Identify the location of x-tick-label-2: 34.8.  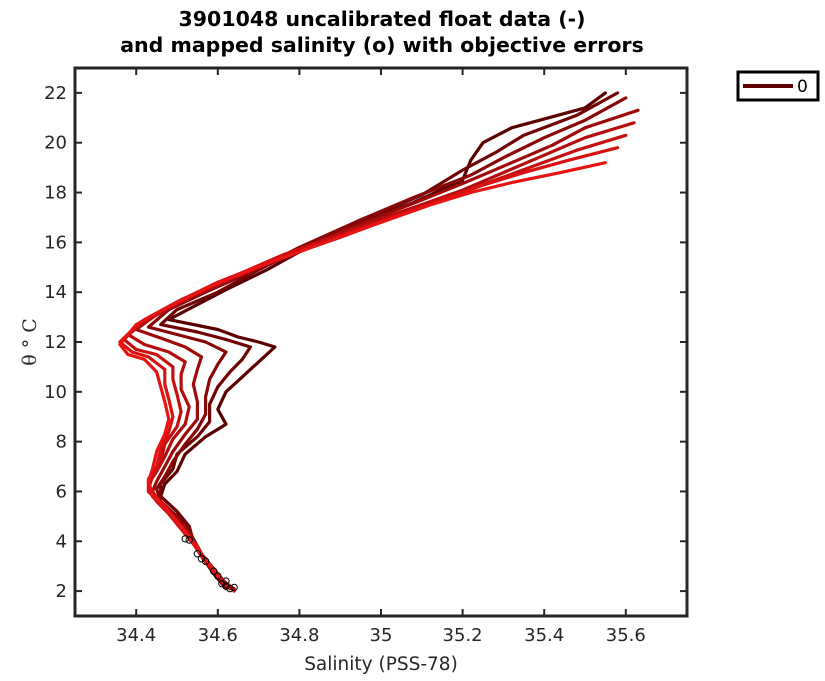
(299, 635).